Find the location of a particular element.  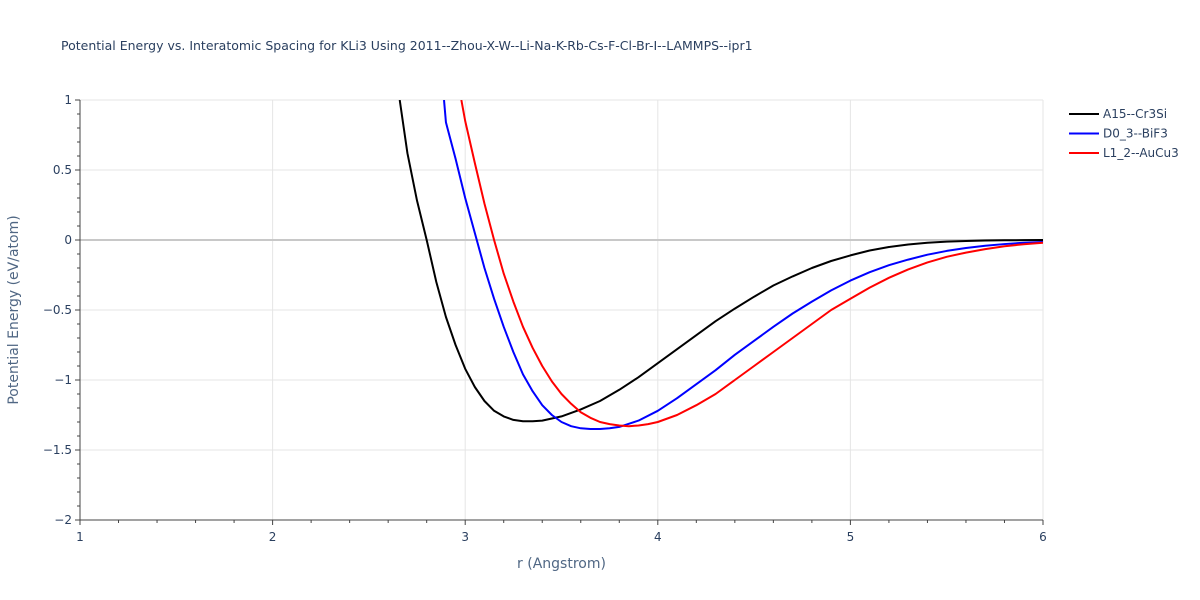

legend-item-2: L1_2--AuCu3 is located at coordinates (1124, 153).